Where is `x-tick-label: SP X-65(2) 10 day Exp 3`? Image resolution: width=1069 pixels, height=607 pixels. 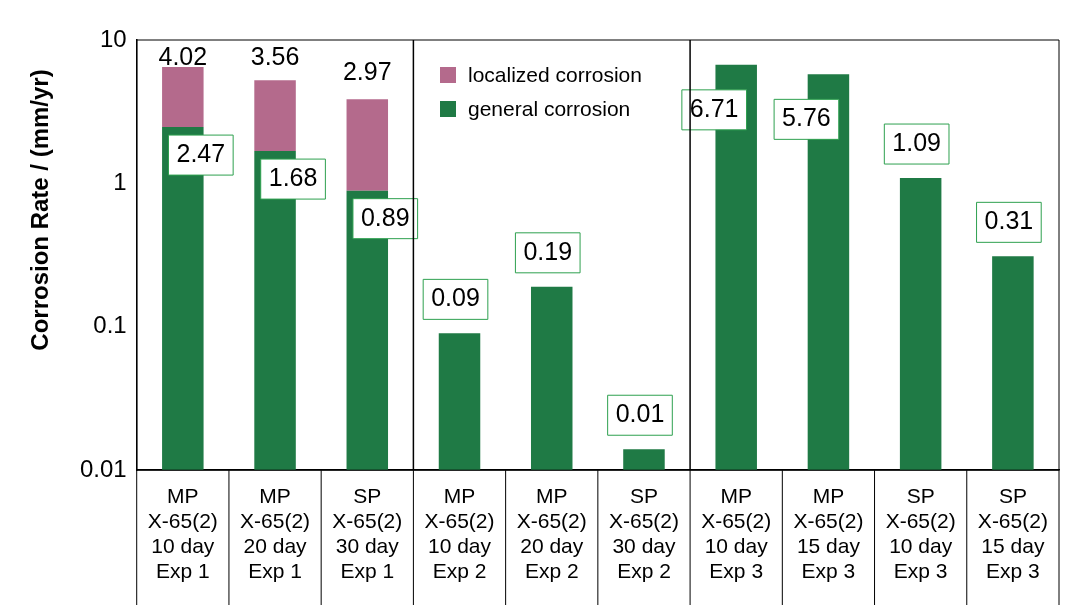
x-tick-label: SP X-65(2) 10 day Exp 3 is located at coordinates (920, 533).